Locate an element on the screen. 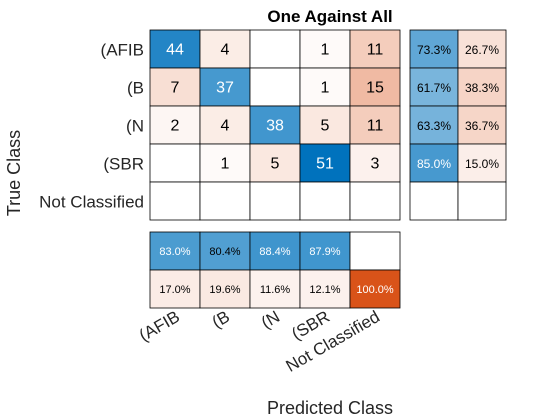 This screenshot has height=420, width=560. row-label: (N is located at coordinates (135, 126).